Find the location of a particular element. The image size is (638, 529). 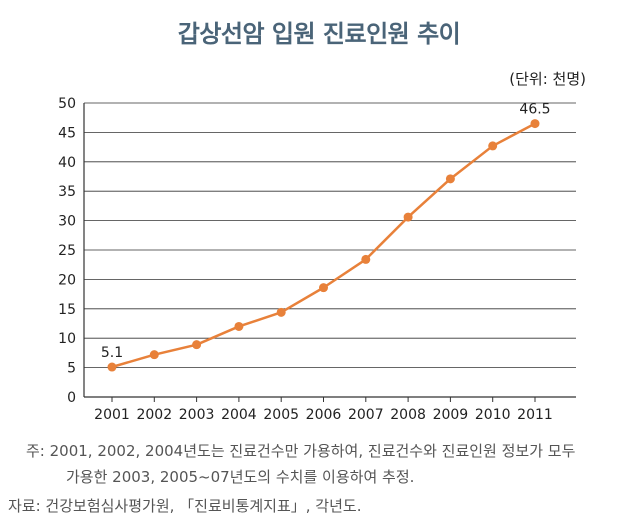

x-tick-label: 2001 is located at coordinates (112, 415).